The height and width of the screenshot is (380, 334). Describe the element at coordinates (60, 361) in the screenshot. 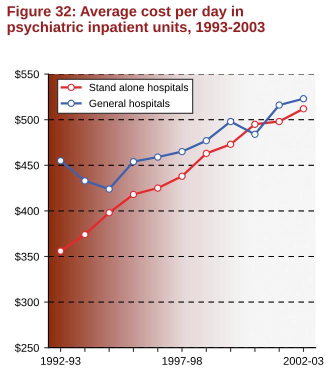

I see `x-tick-label: 1992-93` at that location.